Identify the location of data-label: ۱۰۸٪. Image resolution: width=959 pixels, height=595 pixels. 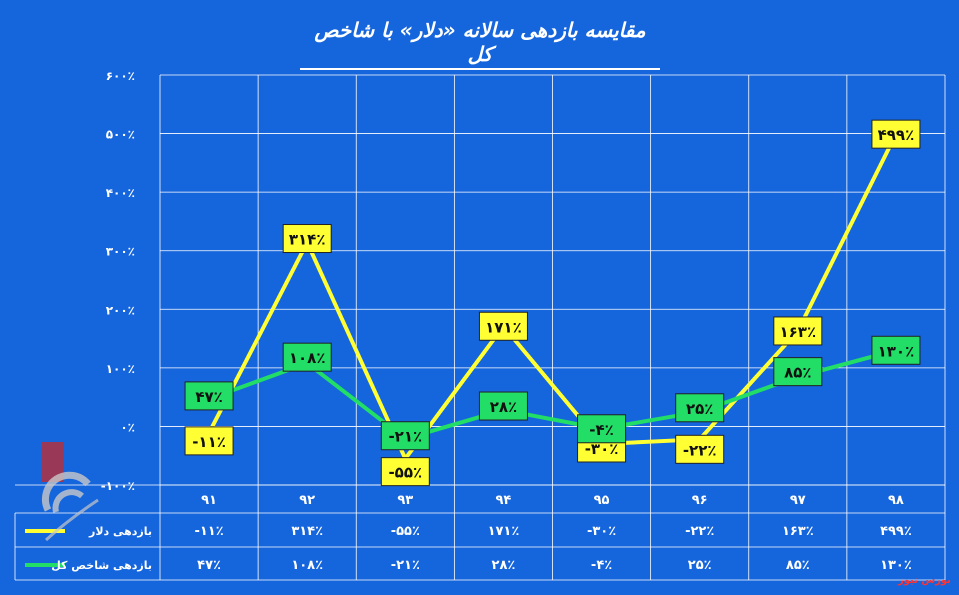
(307, 358).